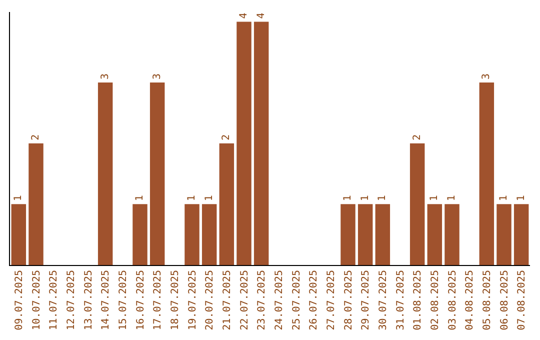  Describe the element at coordinates (470, 300) in the screenshot. I see `x-tick-label: 04.08.2025` at that location.